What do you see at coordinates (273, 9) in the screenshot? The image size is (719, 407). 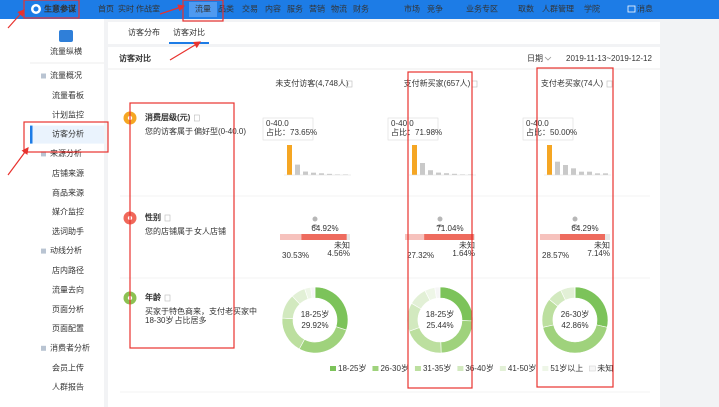 I see `nav-item: 内容` at bounding box center [273, 9].